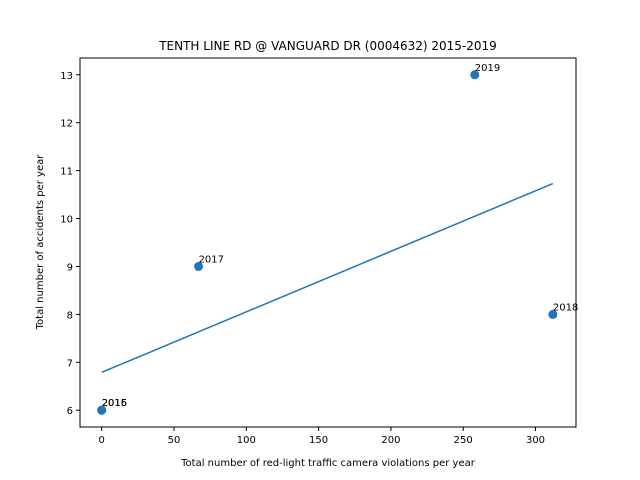 The width and height of the screenshot is (640, 480). What do you see at coordinates (174, 440) in the screenshot?
I see `x-tick-label: 50` at bounding box center [174, 440].